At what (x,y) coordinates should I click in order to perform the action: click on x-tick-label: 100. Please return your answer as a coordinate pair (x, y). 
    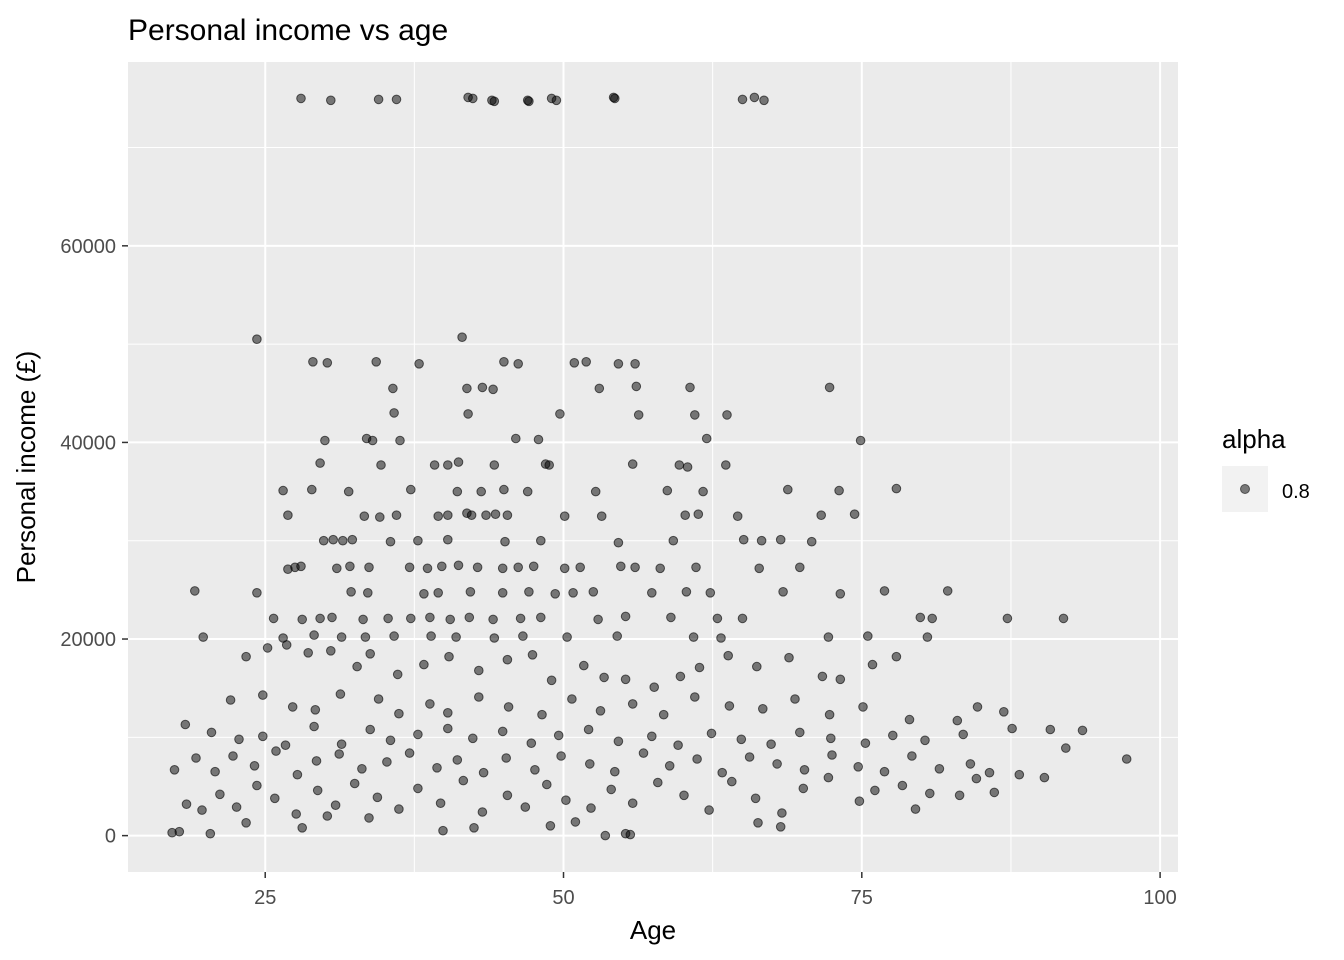
    Looking at the image, I should click on (1159, 898).